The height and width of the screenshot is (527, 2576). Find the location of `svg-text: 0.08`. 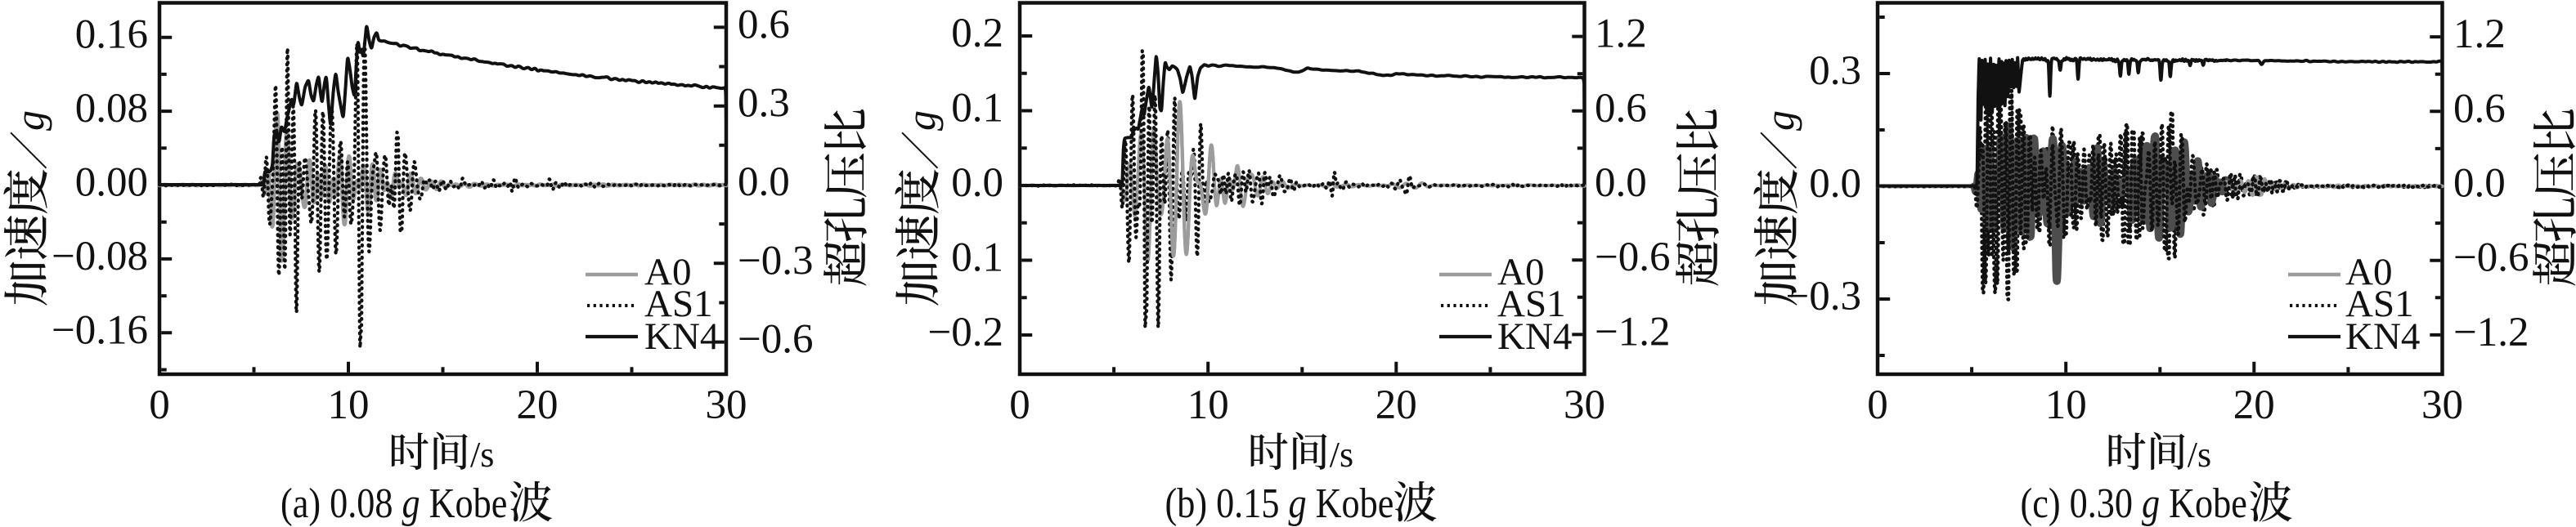

svg-text: 0.08 is located at coordinates (112, 109).